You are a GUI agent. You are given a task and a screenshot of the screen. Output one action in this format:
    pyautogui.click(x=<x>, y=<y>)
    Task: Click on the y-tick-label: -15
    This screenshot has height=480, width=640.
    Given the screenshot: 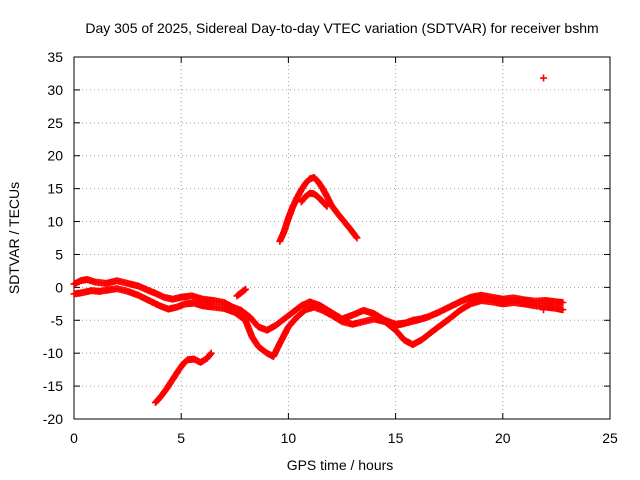 What is the action you would take?
    pyautogui.click(x=53, y=386)
    